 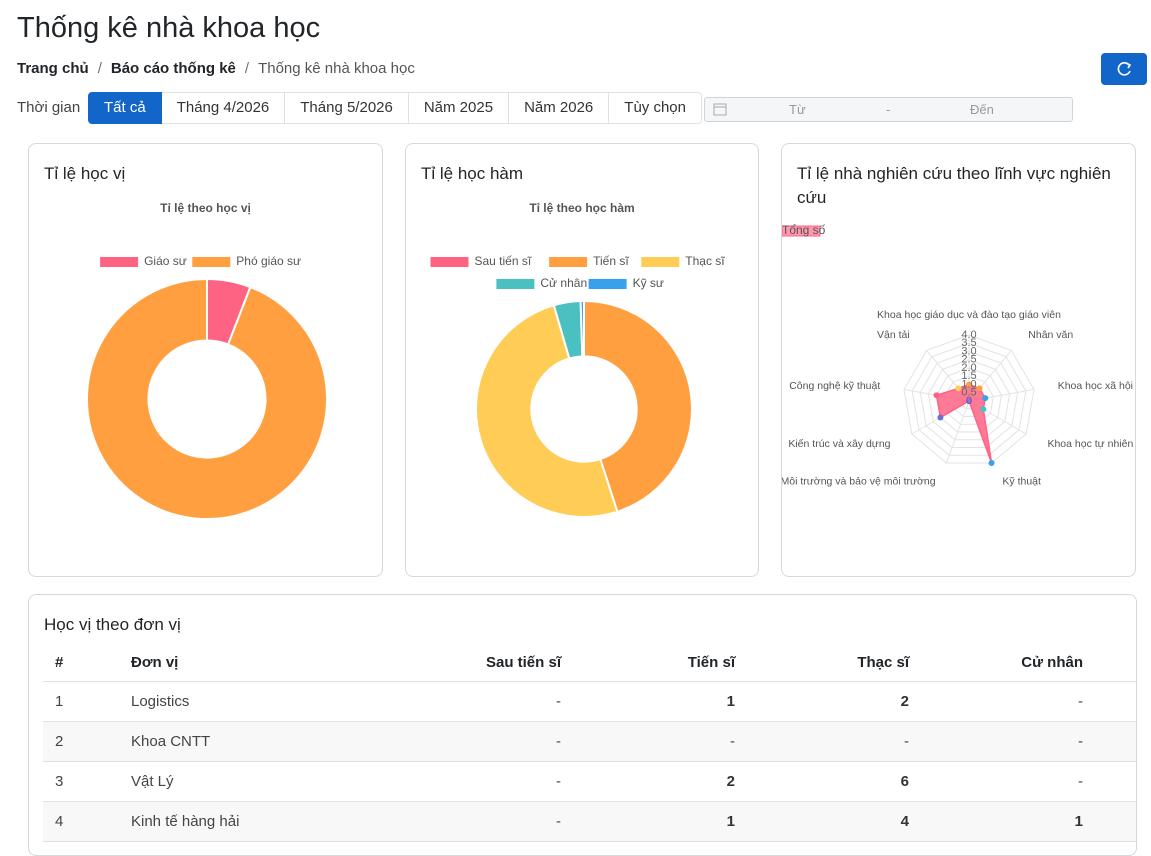 I want to click on column-header: Kỹ sư, so click(x=1115, y=662).